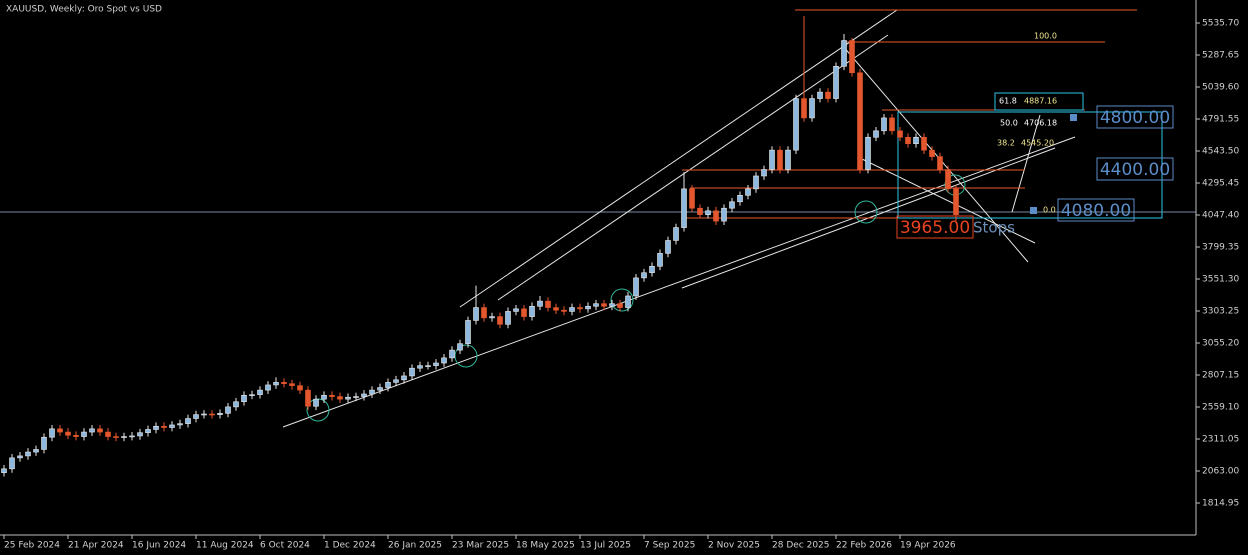 This screenshot has height=555, width=1248. I want to click on x-tick-label: 25 Feb 2024, so click(32, 546).